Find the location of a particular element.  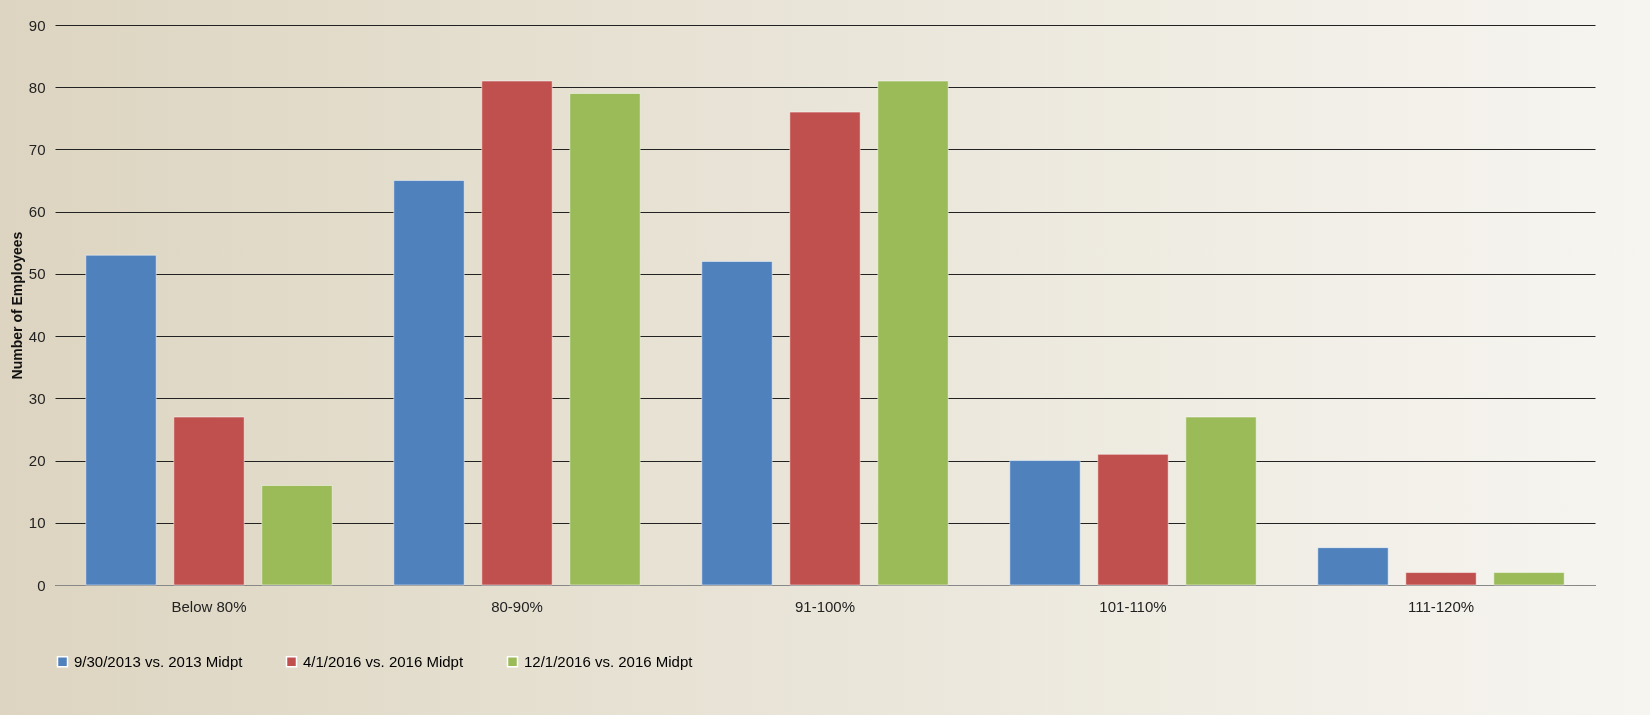

x-tick-label: 111-120% is located at coordinates (1441, 606).